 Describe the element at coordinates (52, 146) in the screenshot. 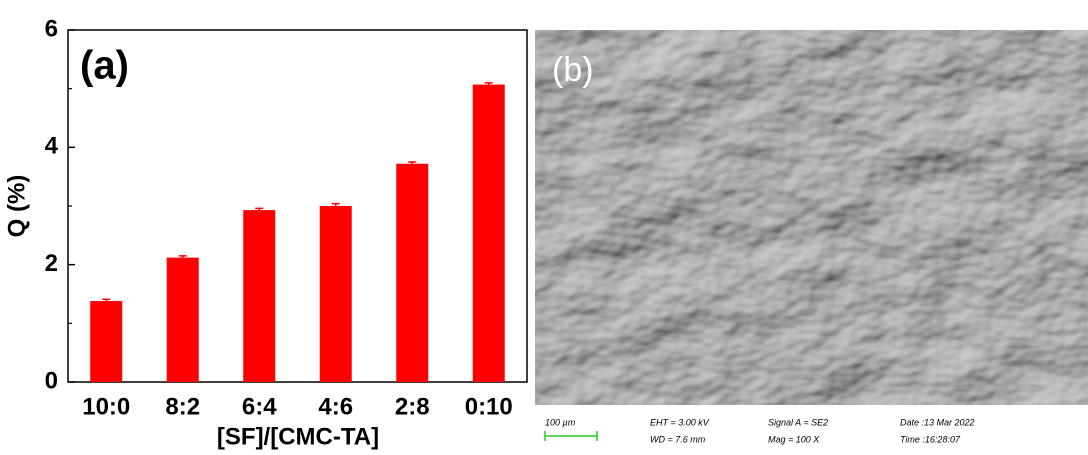

I see `y-tick-label: 4` at that location.